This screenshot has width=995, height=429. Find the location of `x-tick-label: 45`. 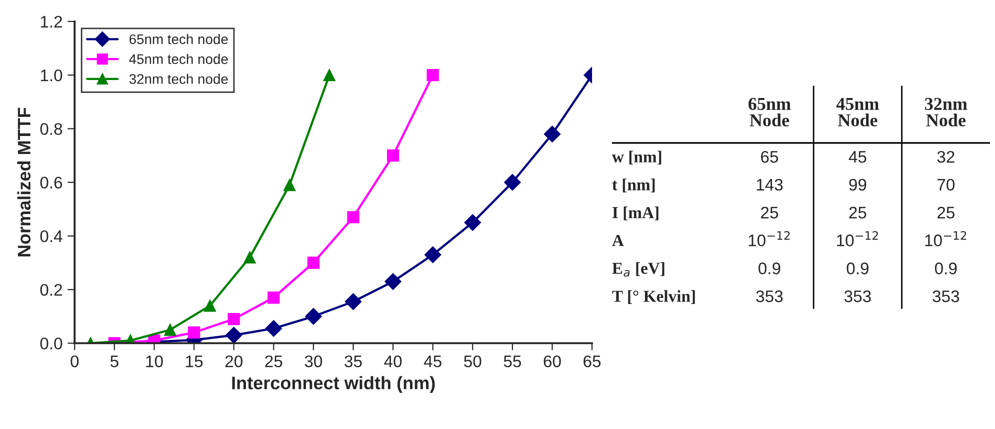

x-tick-label: 45 is located at coordinates (433, 362).